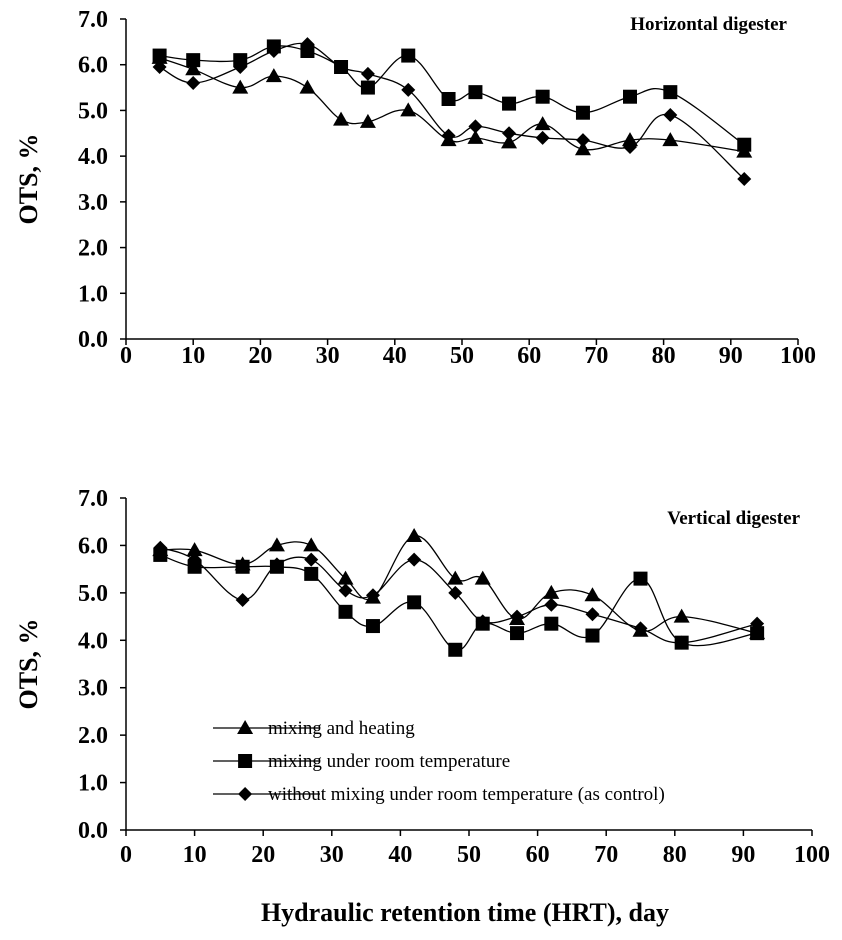 This screenshot has height=940, width=842. What do you see at coordinates (389, 761) in the screenshot?
I see `legend-label-mixing-under-room-temperature: mixing under room temperature` at bounding box center [389, 761].